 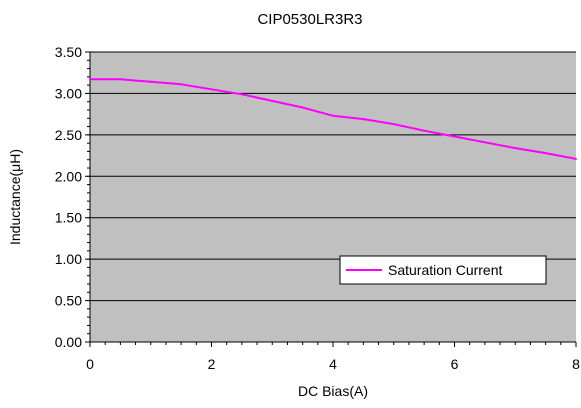 I want to click on y-tick-label: 1.50, so click(x=68, y=218).